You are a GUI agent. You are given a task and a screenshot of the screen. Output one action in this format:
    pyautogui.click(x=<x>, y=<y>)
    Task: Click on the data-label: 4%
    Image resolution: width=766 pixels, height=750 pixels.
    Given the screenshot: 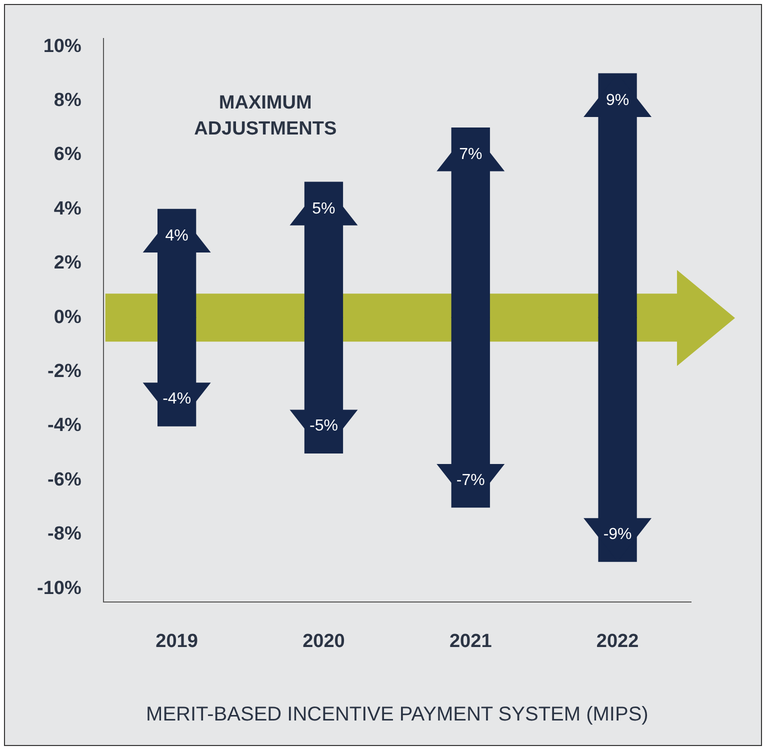 What is the action you would take?
    pyautogui.click(x=176, y=235)
    